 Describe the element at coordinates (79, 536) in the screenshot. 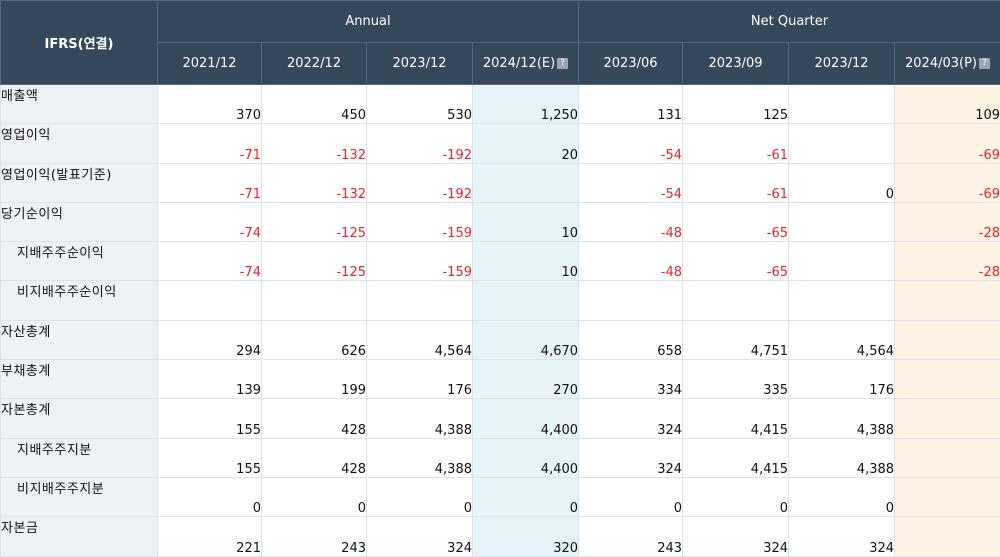

I see `row-label: 자본금` at that location.